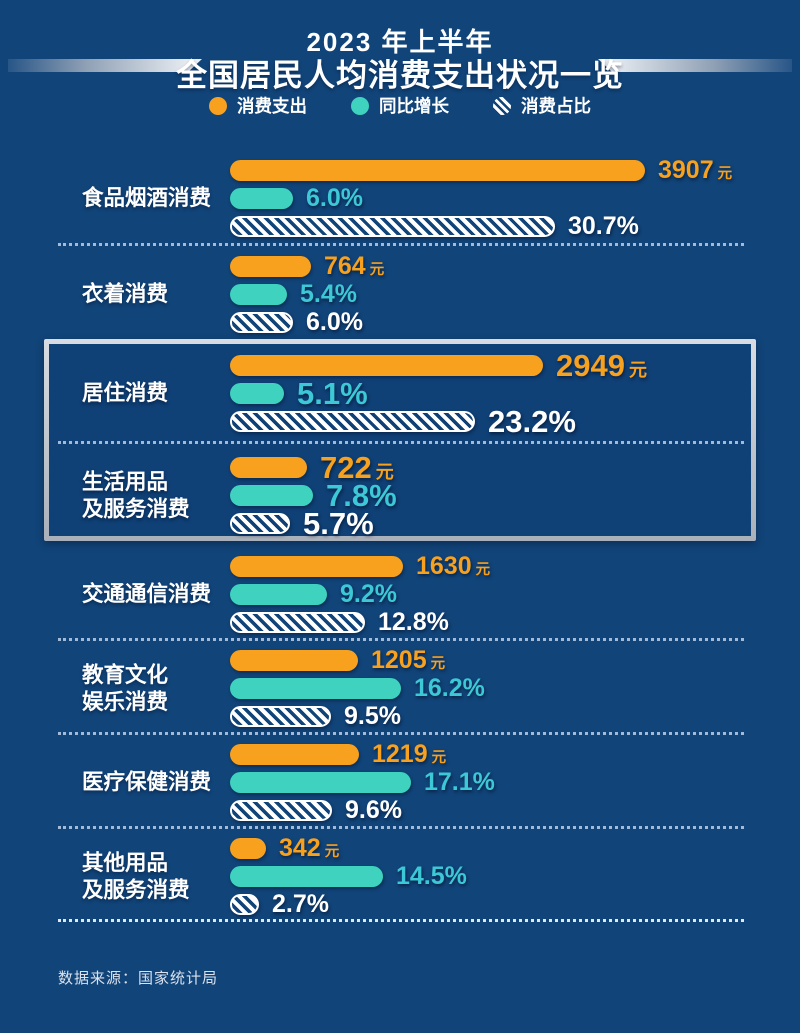 The height and width of the screenshot is (1033, 800). What do you see at coordinates (334, 322) in the screenshot?
I see `share-value: 6.0%` at bounding box center [334, 322].